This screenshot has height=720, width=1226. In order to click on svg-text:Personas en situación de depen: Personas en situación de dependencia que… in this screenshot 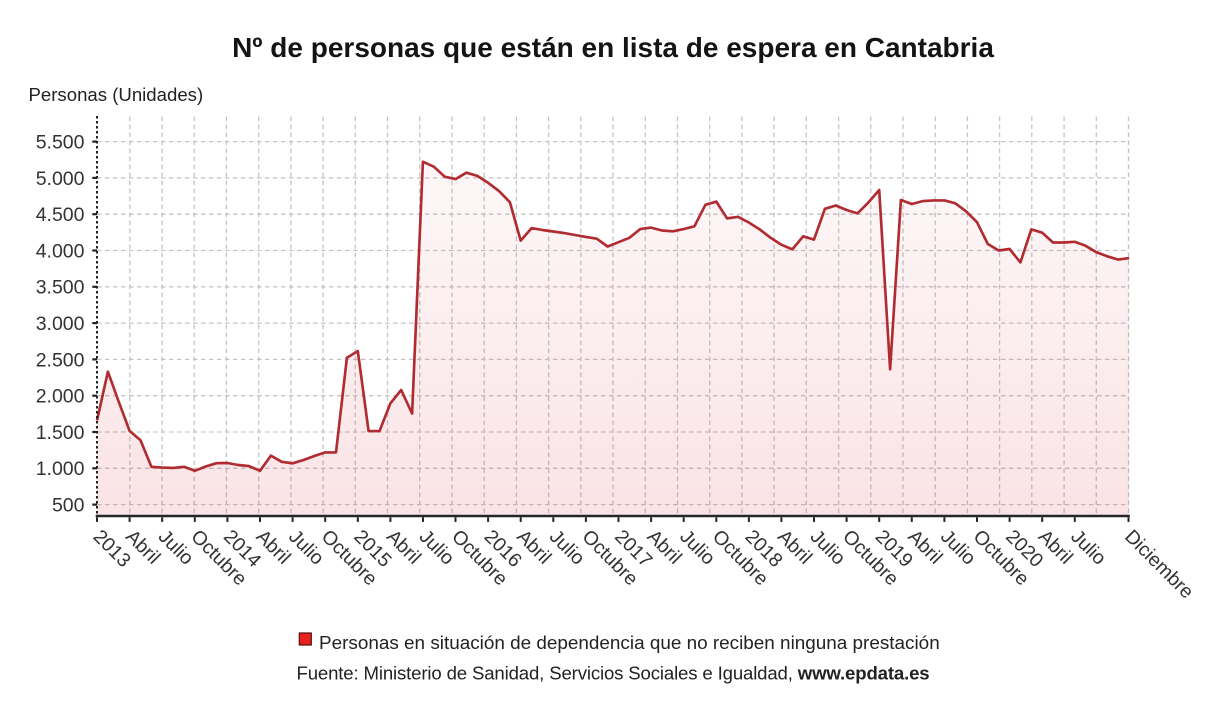, I will do `click(629, 643)`.